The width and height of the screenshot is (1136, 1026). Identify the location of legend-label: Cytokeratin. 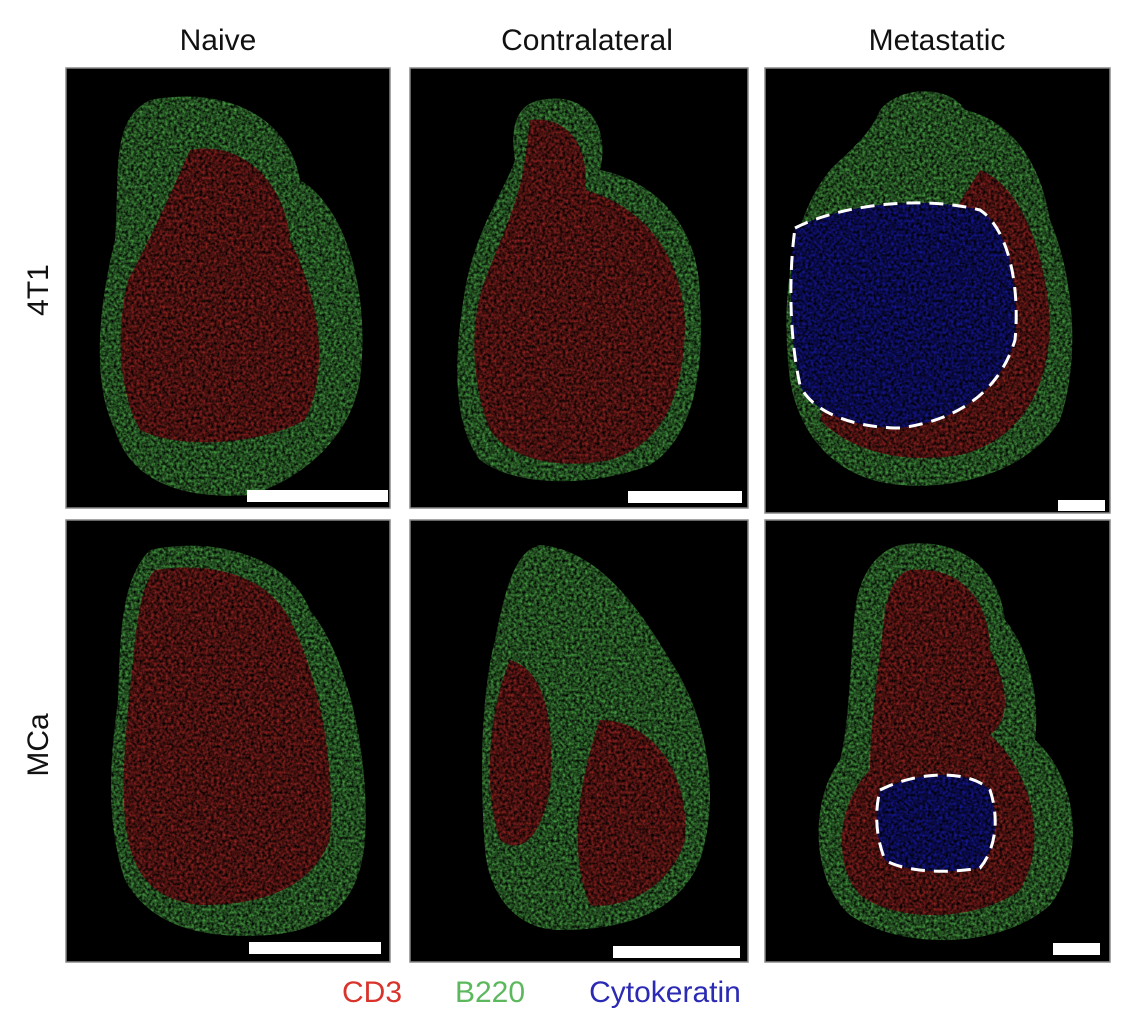
(665, 992).